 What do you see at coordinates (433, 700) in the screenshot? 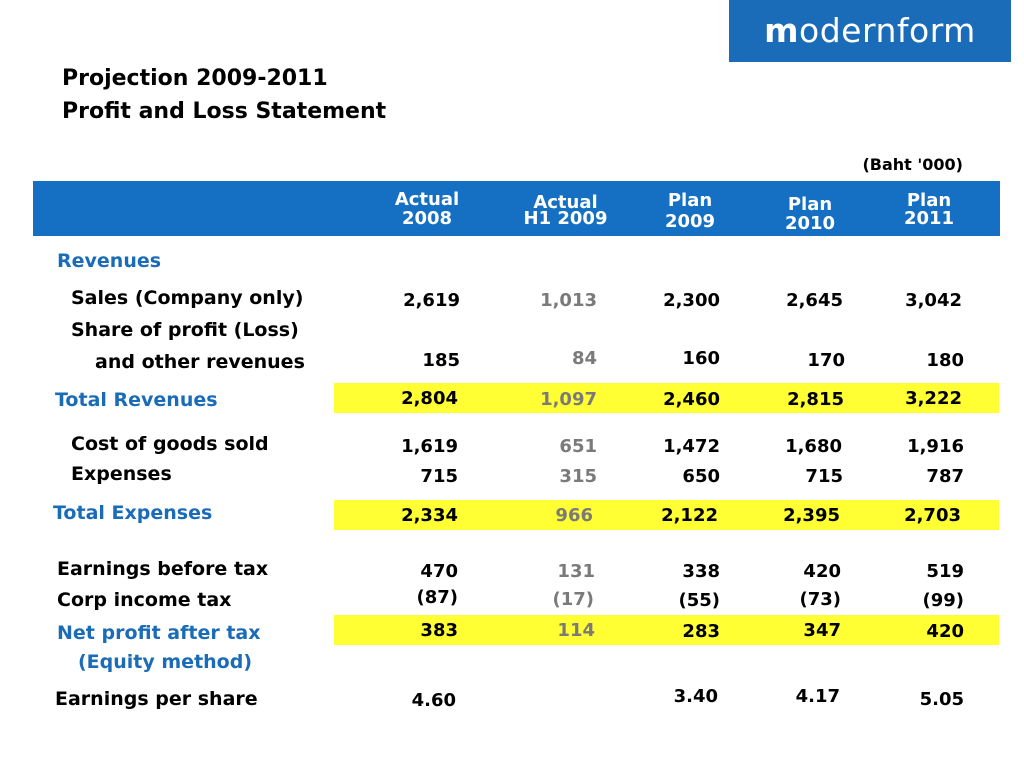
I see `cell-eps-actual-2008: 4.60` at bounding box center [433, 700].